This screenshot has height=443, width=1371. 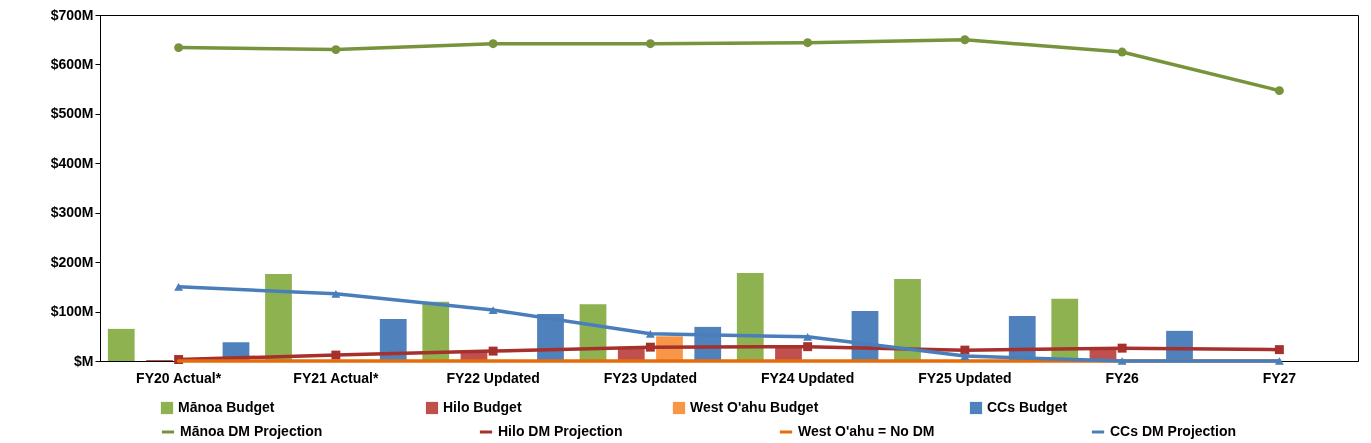 What do you see at coordinates (650, 377) in the screenshot?
I see `x-tick-label: FY23 Updated` at bounding box center [650, 377].